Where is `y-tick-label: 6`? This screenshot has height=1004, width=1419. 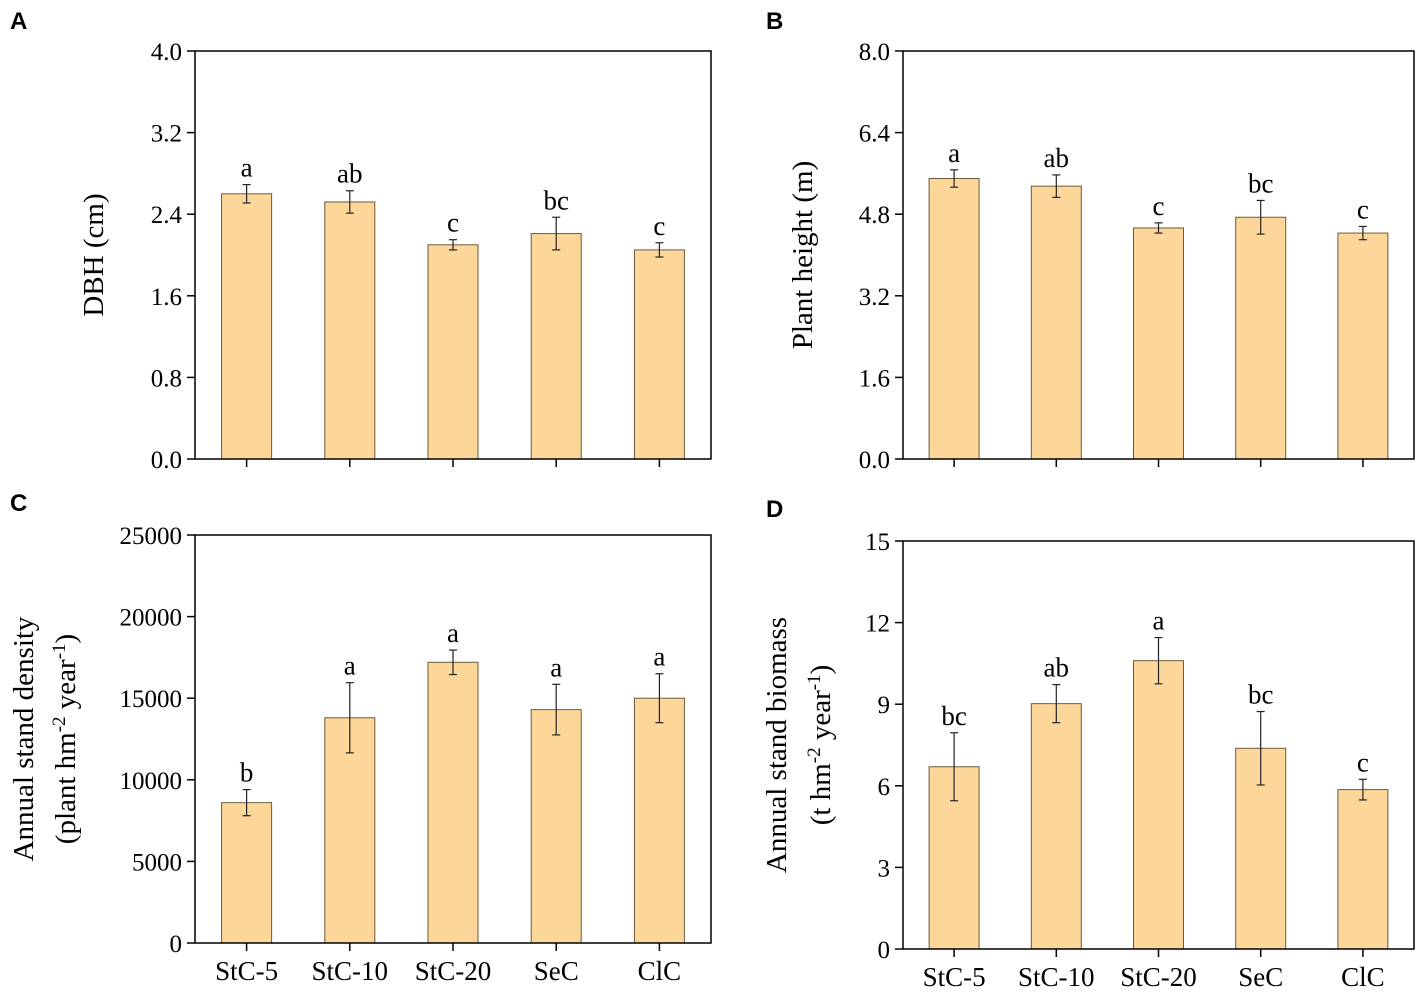
y-tick-label: 6 is located at coordinates (884, 787).